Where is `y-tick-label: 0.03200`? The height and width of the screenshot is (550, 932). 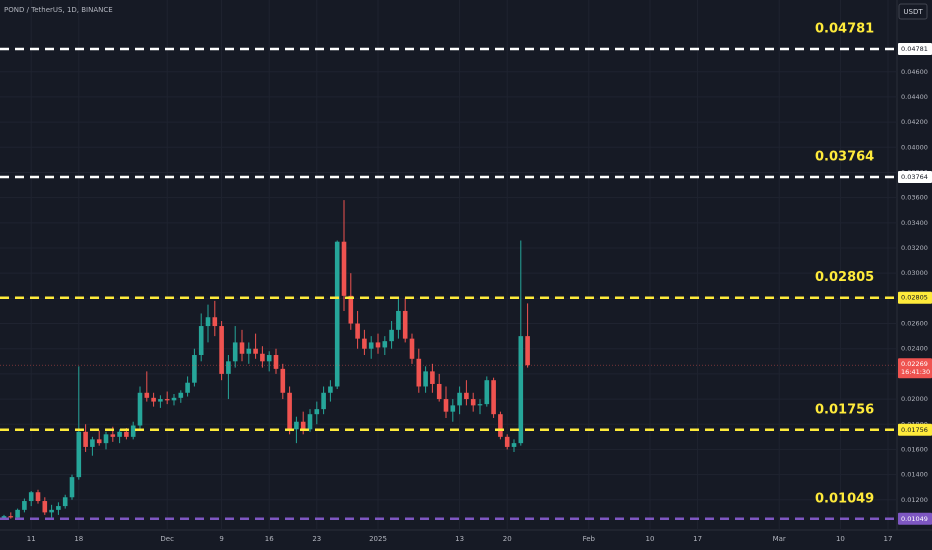 y-tick-label: 0.03200 is located at coordinates (914, 248).